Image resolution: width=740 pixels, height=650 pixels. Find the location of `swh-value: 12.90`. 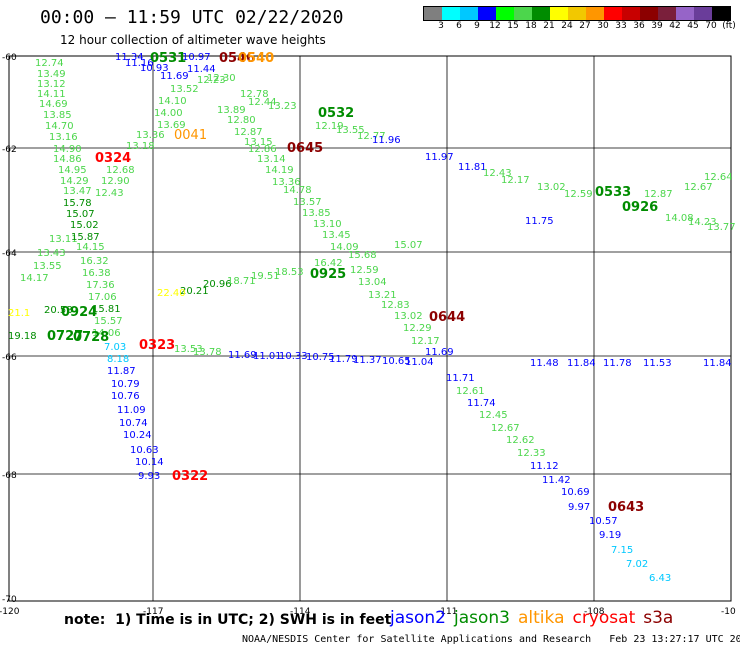

swh-value: 12.90 is located at coordinates (115, 181).